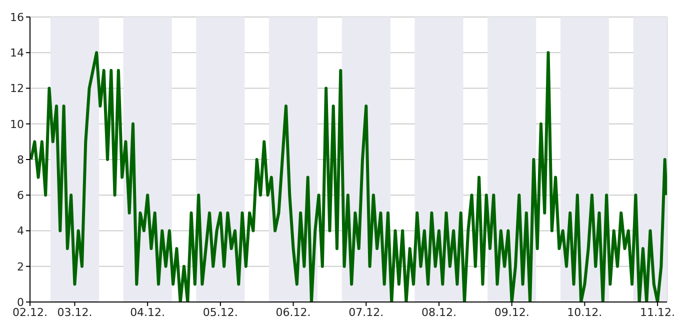  Describe the element at coordinates (20, 195) in the screenshot. I see `y-tick-label: 6` at that location.